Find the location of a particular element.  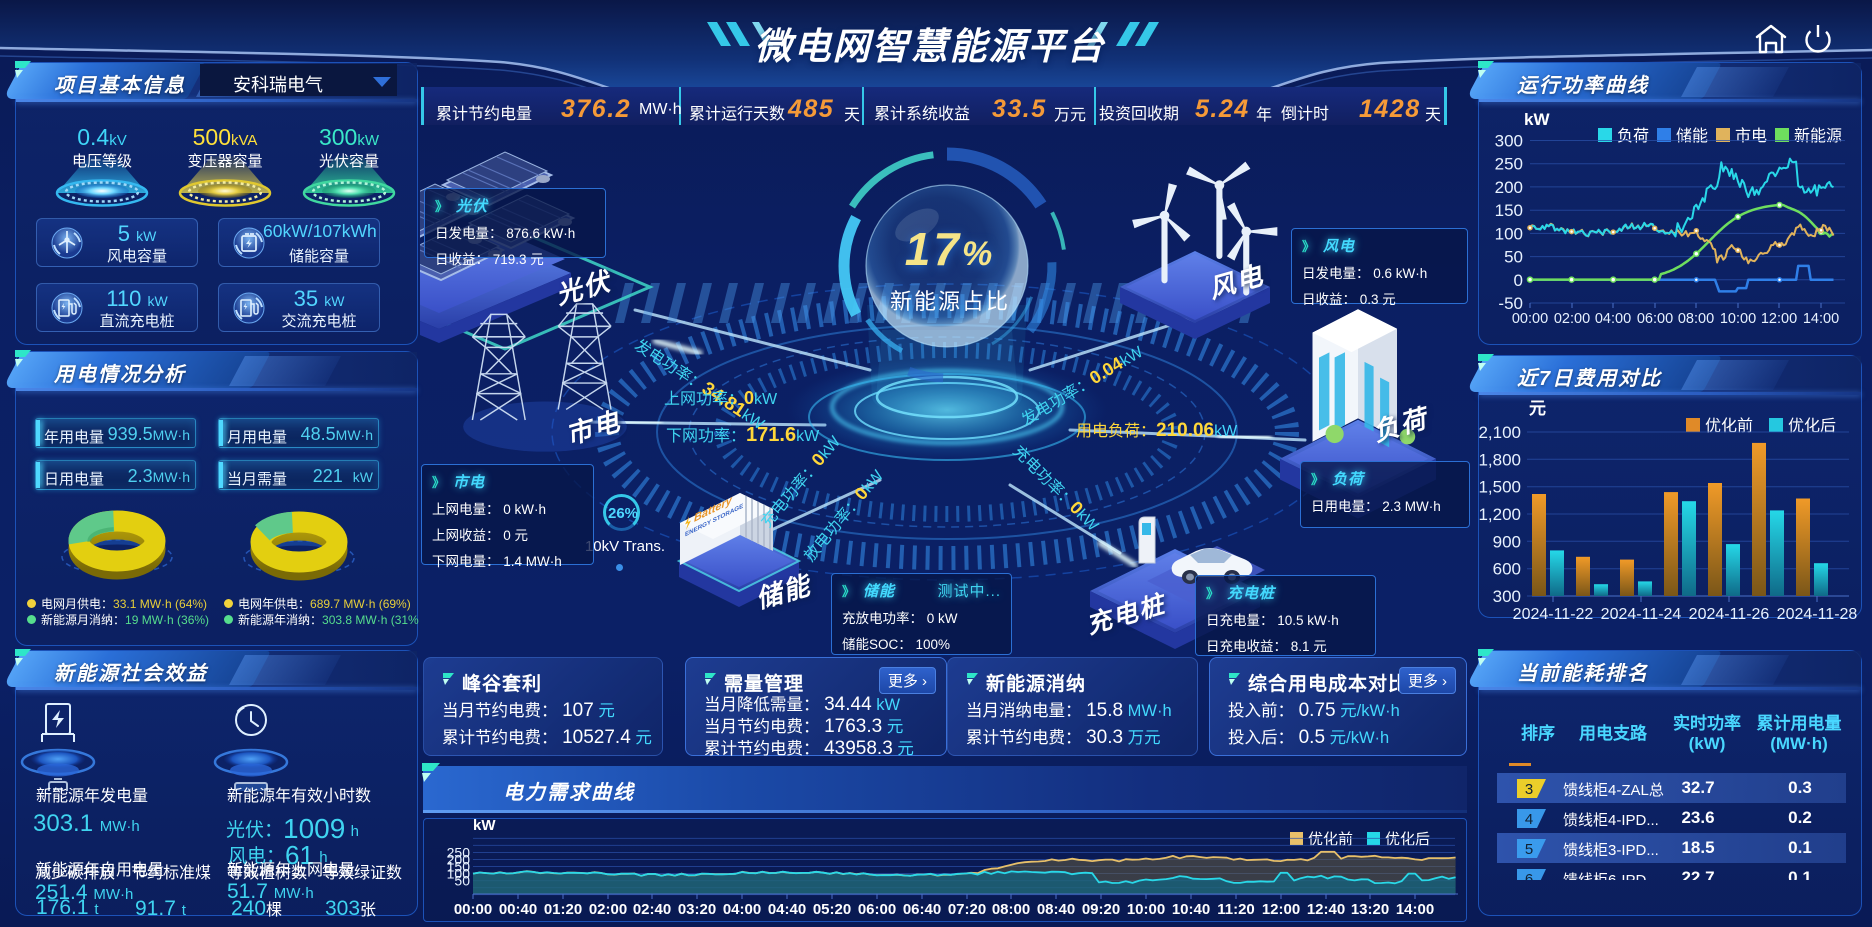

svg-text: 05:20 is located at coordinates (832, 909).